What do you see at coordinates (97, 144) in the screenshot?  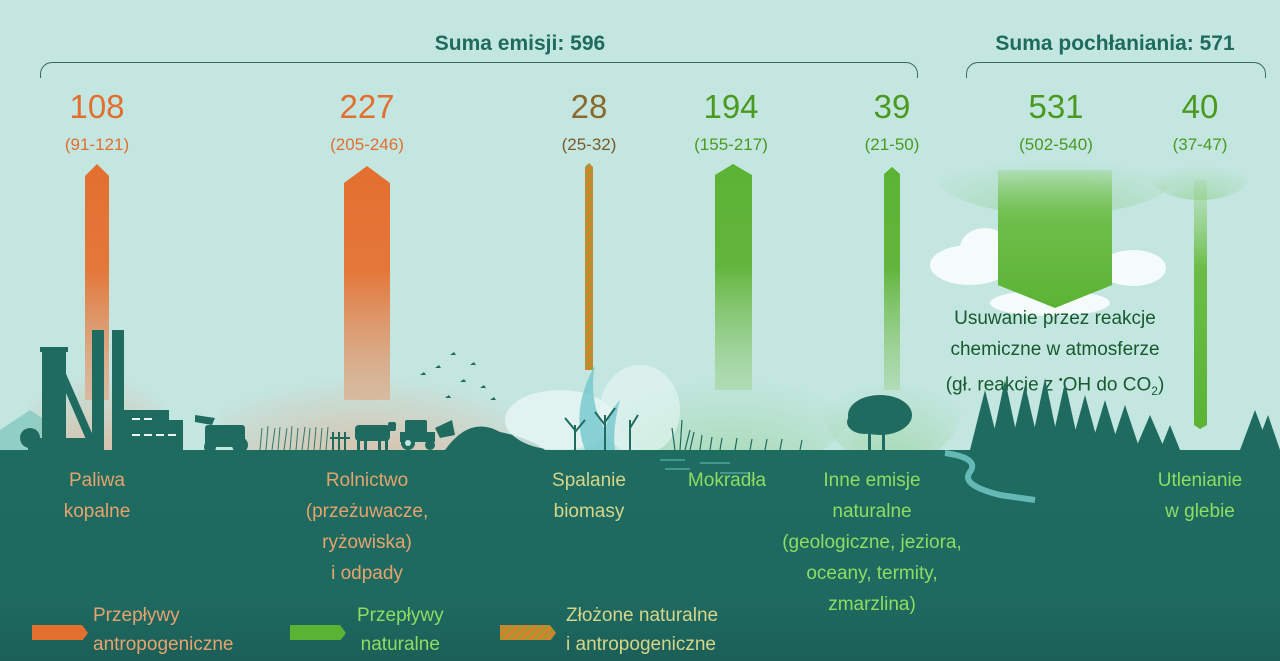 I see `fossil-range: (91-121)` at bounding box center [97, 144].